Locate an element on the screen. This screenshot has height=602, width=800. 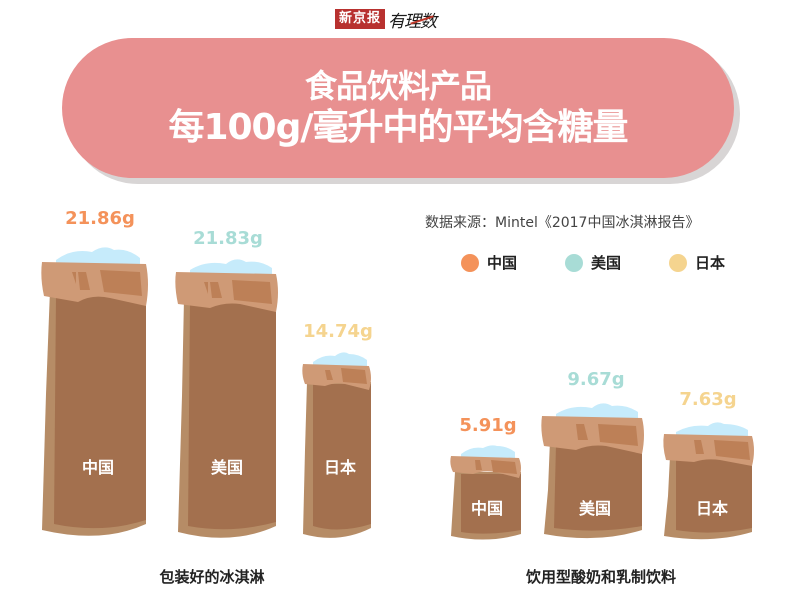
legend-label: 中国 is located at coordinates (502, 263).